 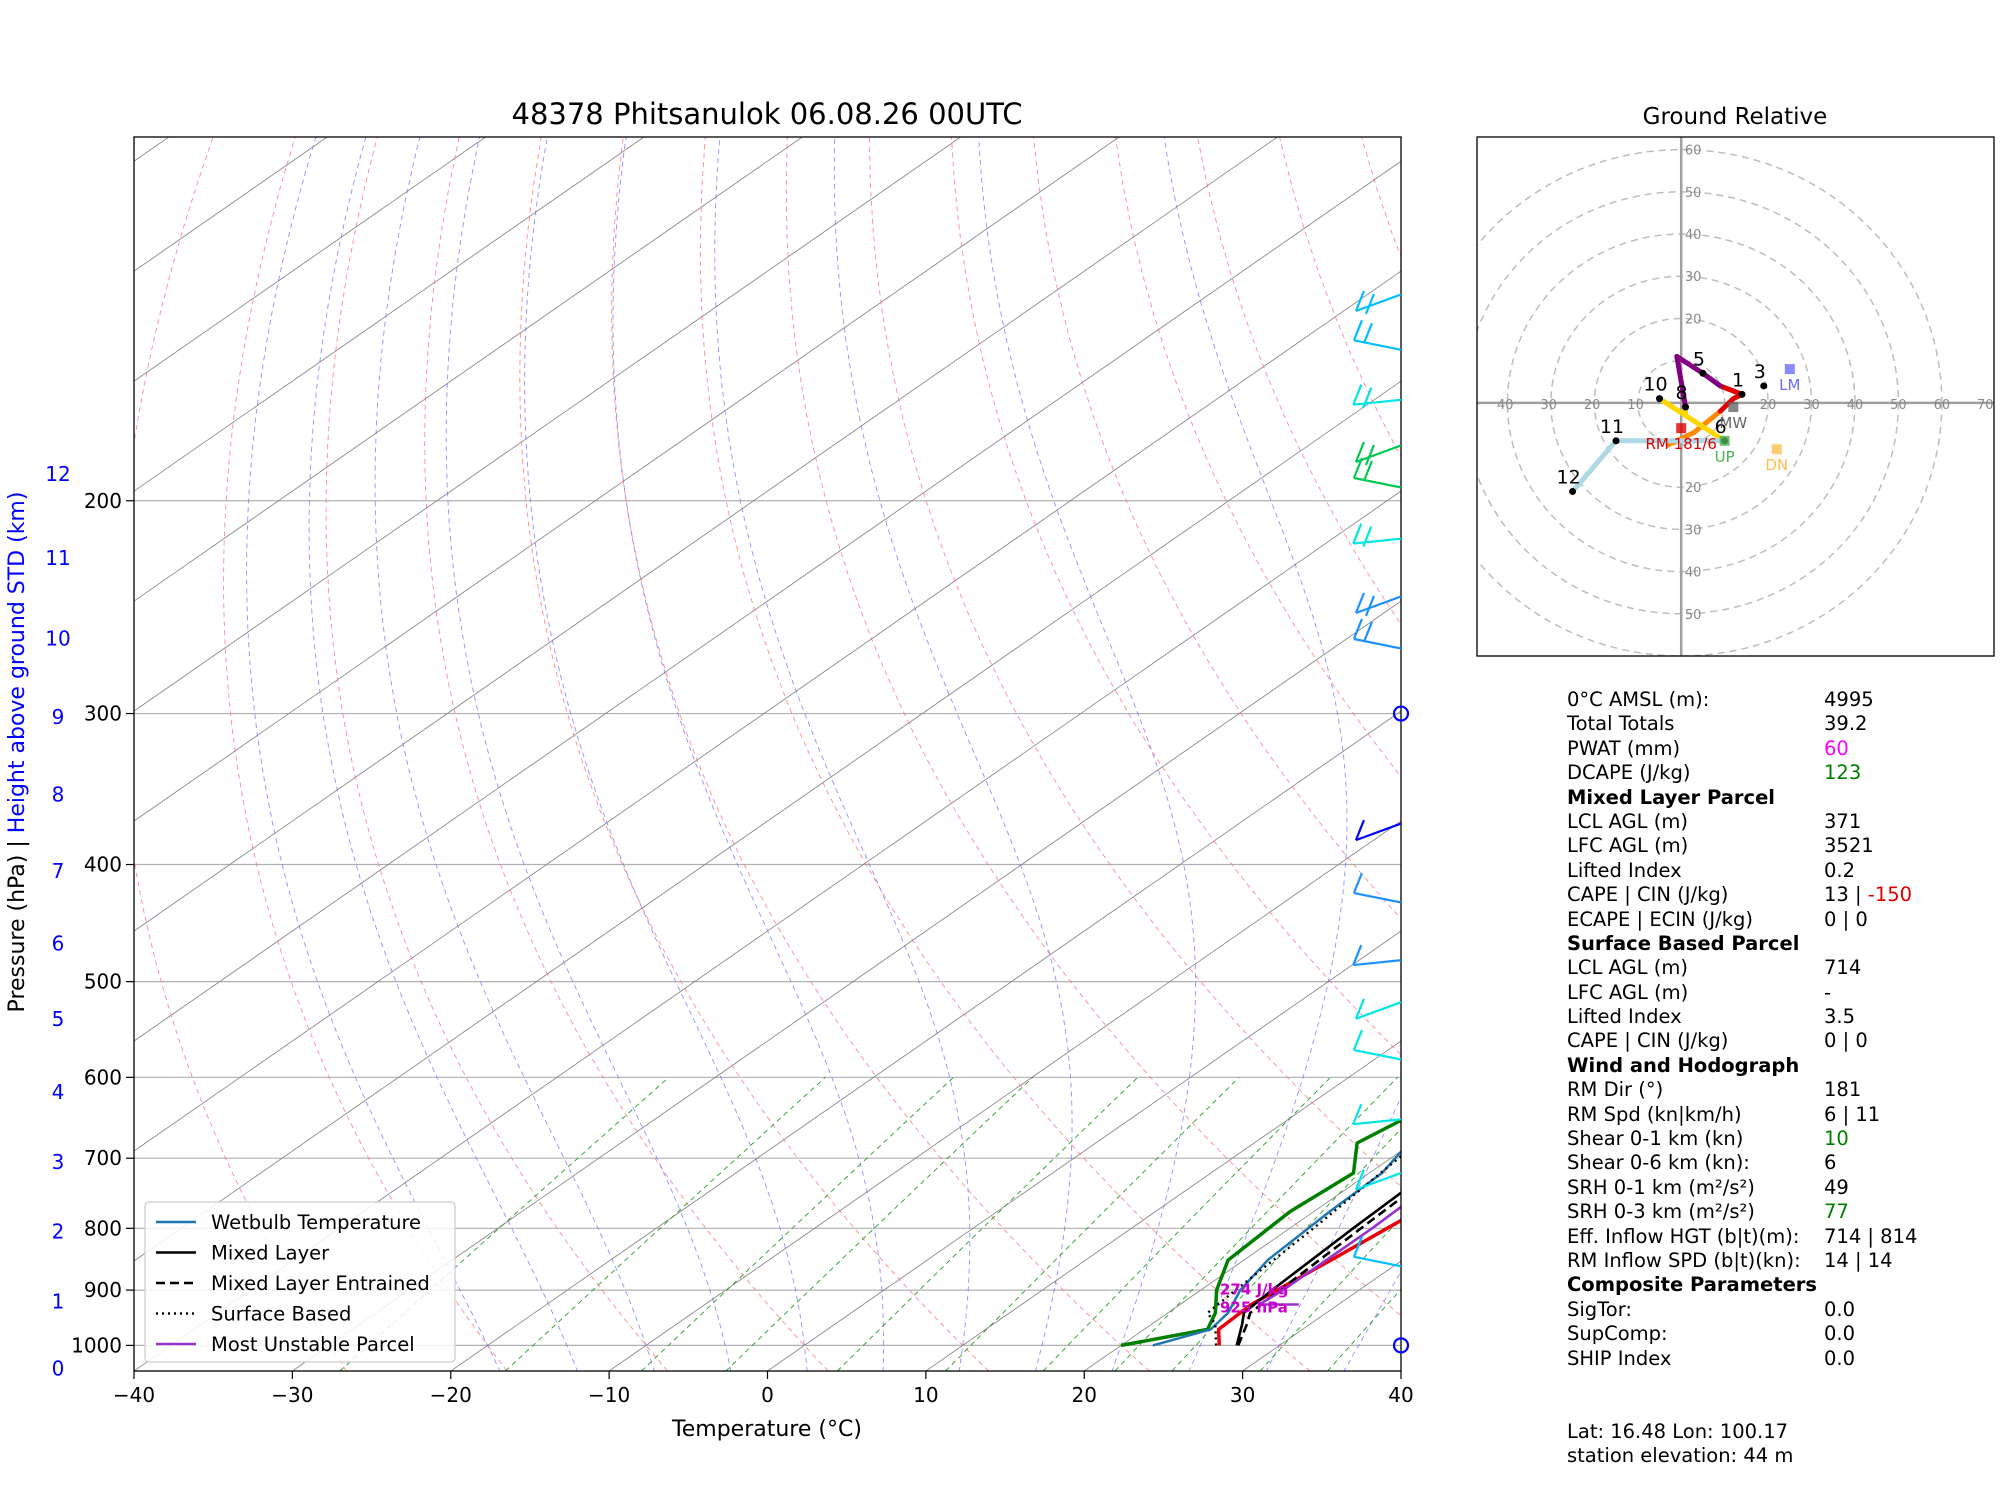 What do you see at coordinates (1777, 1139) in the screenshot?
I see `param-row: Shear 0-1 km (kn) 10` at bounding box center [1777, 1139].